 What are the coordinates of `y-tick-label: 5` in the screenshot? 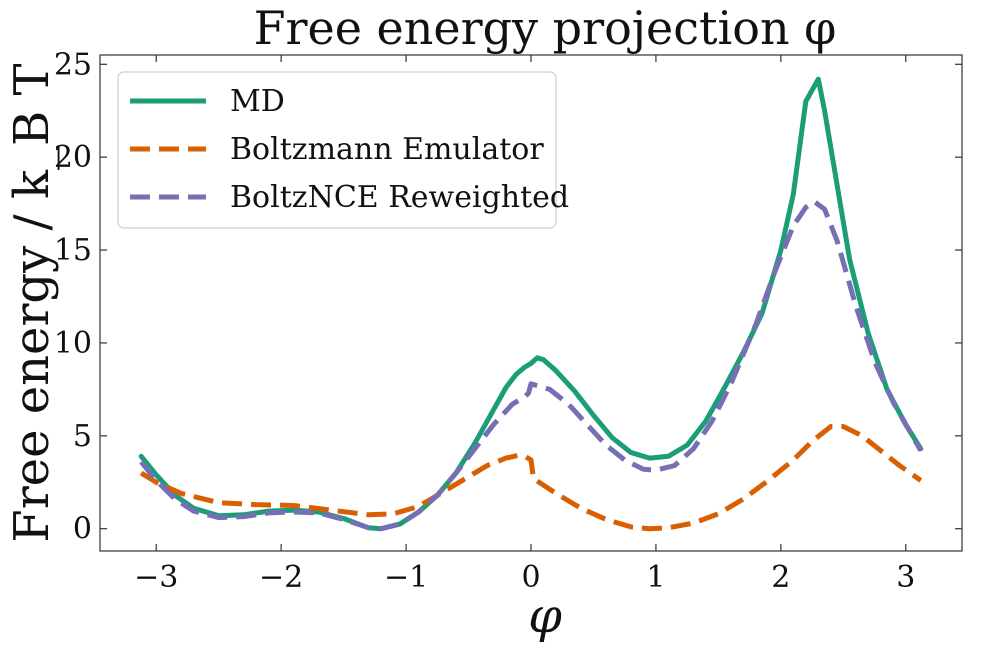 It's located at (82, 436).